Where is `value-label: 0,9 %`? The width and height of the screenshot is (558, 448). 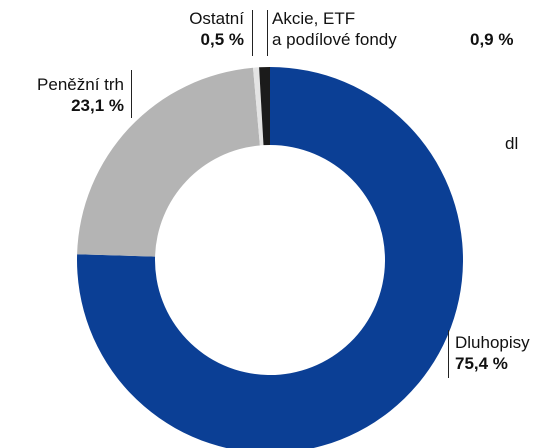
value-label: 0,9 % is located at coordinates (492, 39).